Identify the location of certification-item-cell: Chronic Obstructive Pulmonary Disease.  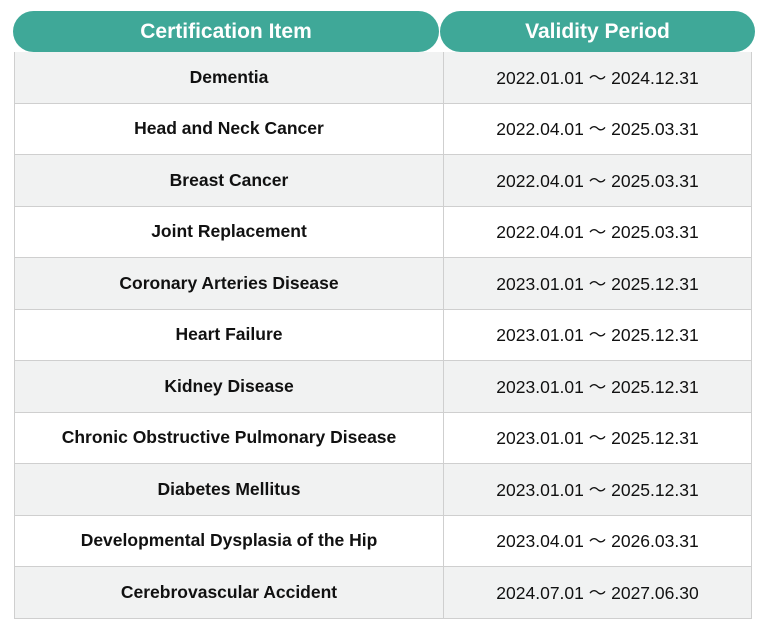
(229, 437).